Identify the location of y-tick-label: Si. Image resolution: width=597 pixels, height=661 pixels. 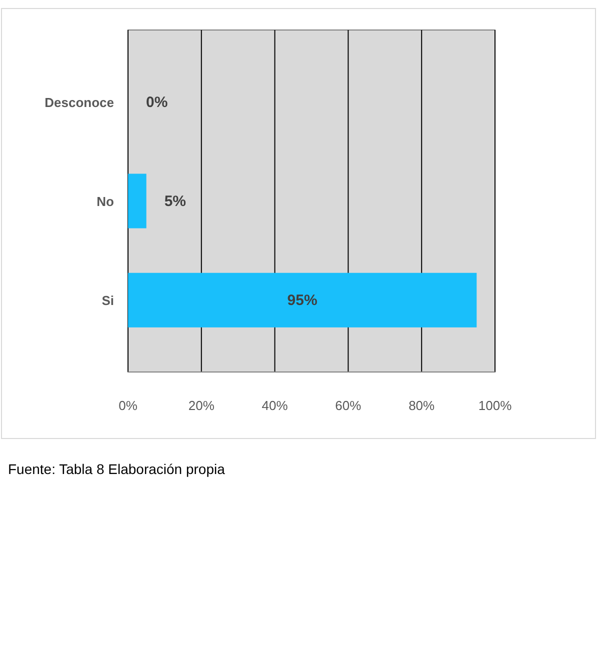
(108, 300).